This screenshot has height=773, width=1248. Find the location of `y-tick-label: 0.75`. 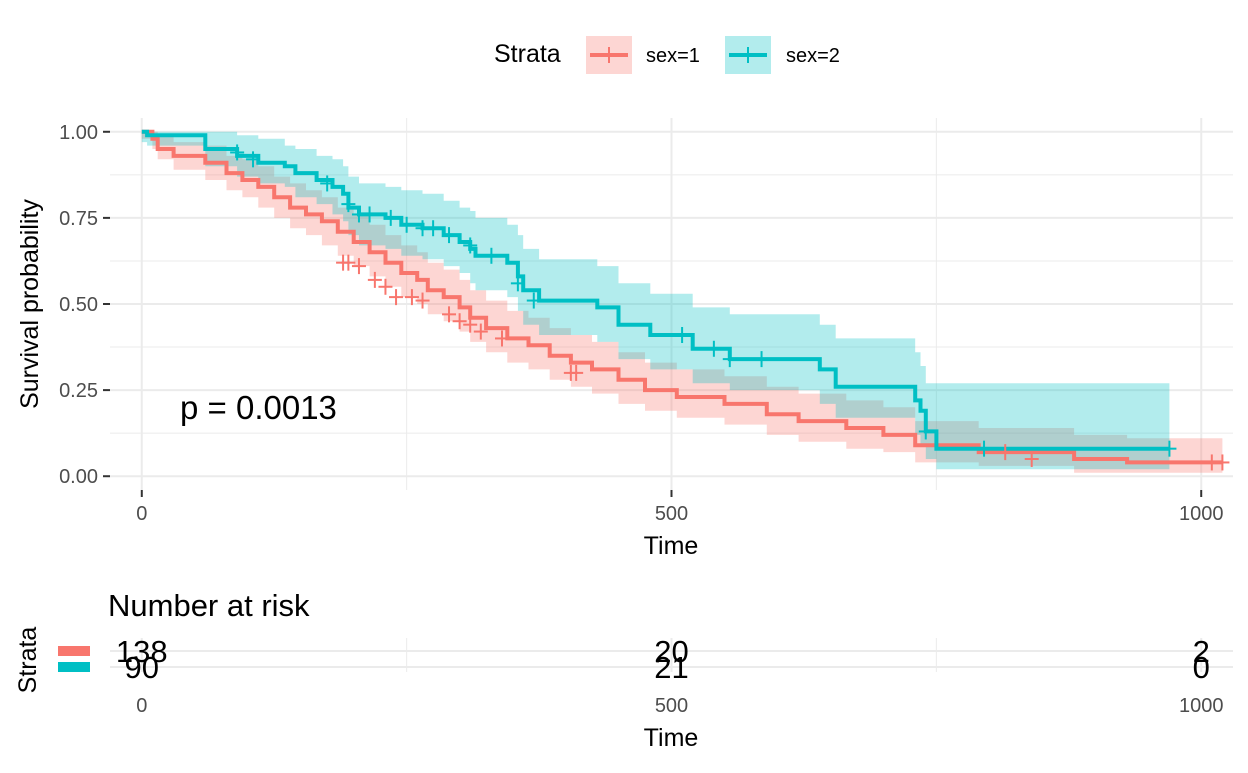

y-tick-label: 0.75 is located at coordinates (78, 219).